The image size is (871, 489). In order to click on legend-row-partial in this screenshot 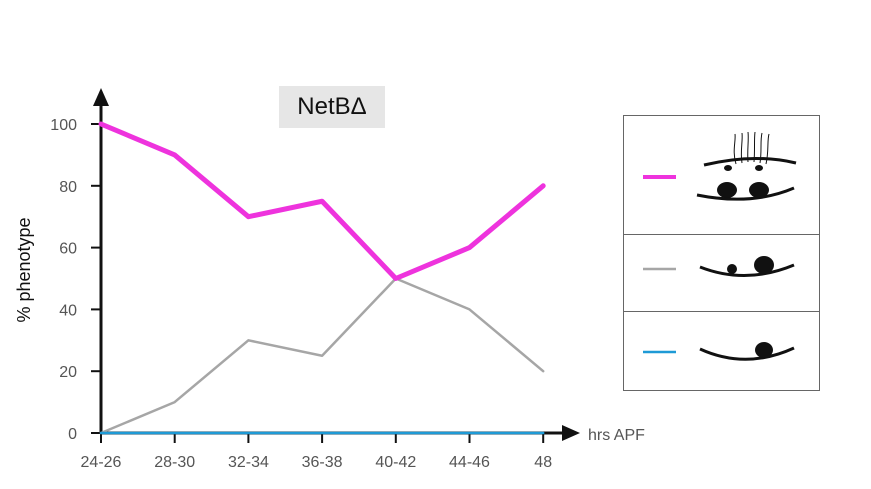, I will do `click(721, 272)`.